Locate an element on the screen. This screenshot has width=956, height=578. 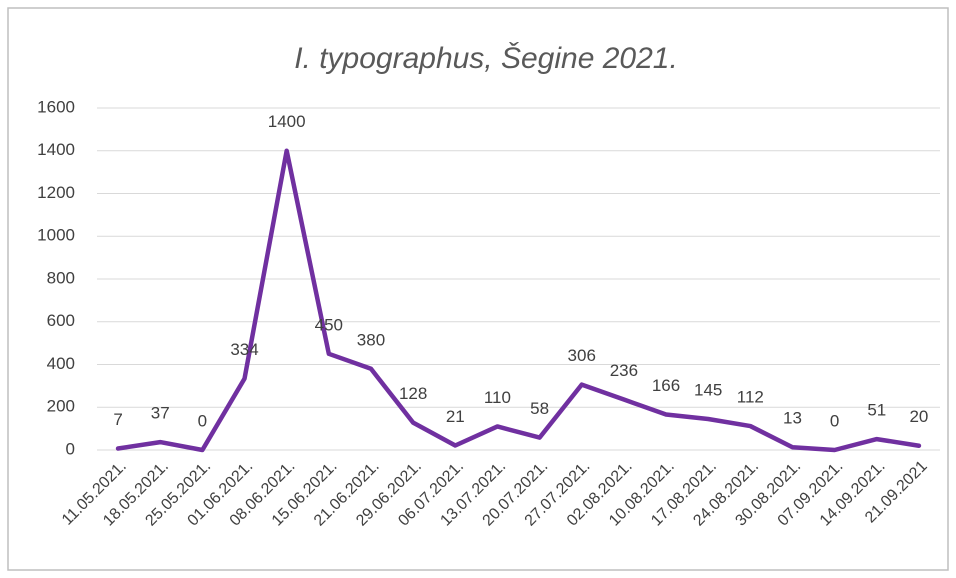
y-tick-label: 800 is located at coordinates (61, 277).